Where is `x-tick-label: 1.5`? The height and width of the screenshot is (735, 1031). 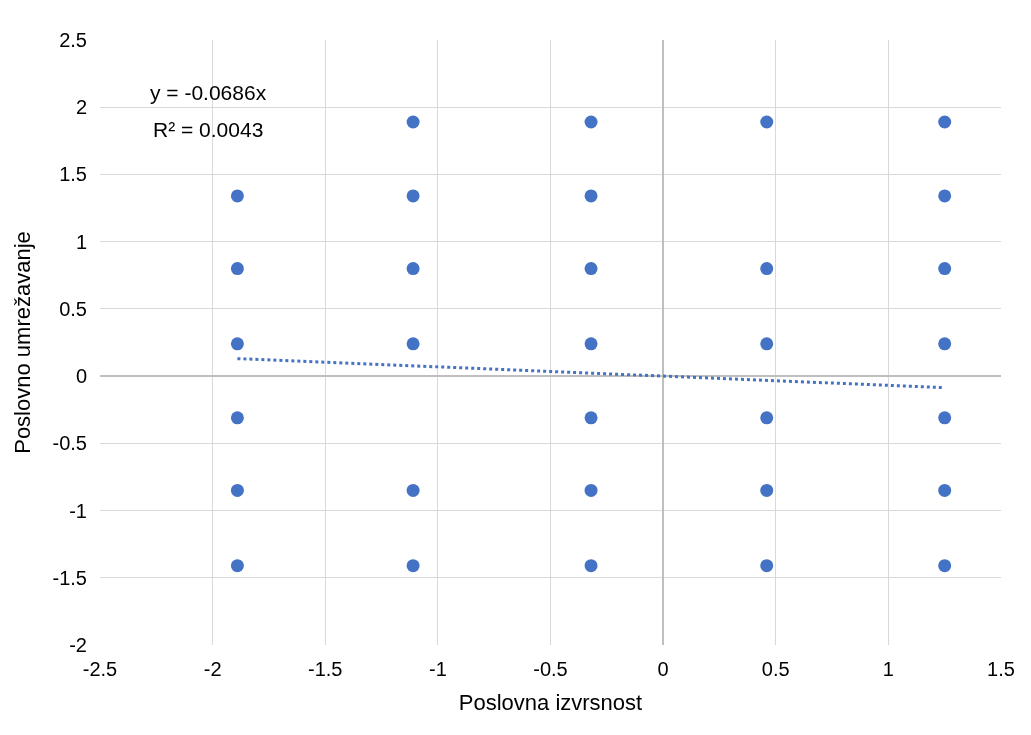 x-tick-label: 1.5 is located at coordinates (1001, 669).